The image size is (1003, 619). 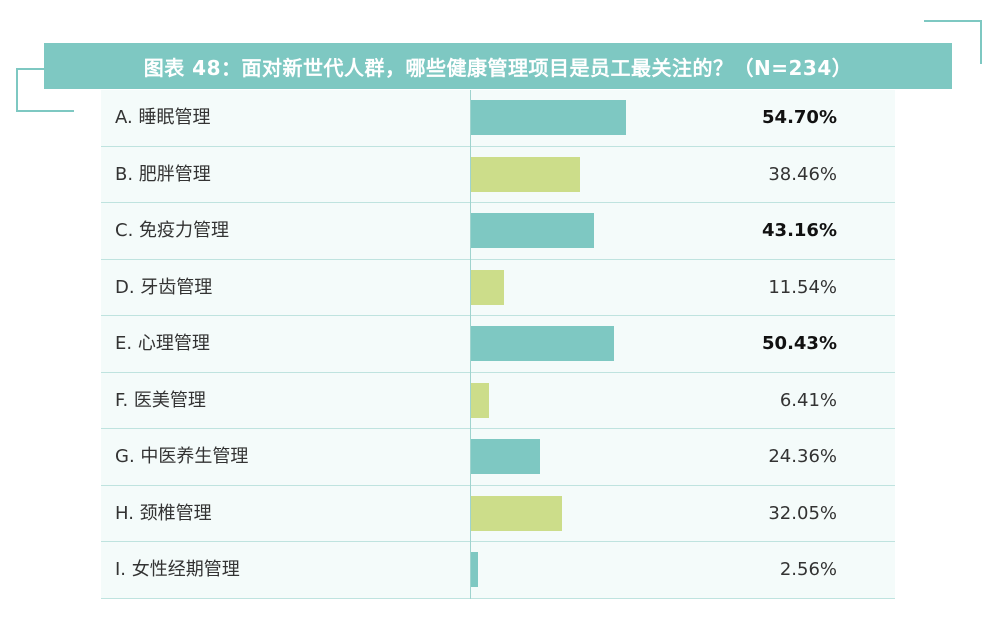 What do you see at coordinates (802, 457) in the screenshot?
I see `value-label: 24.36%` at bounding box center [802, 457].